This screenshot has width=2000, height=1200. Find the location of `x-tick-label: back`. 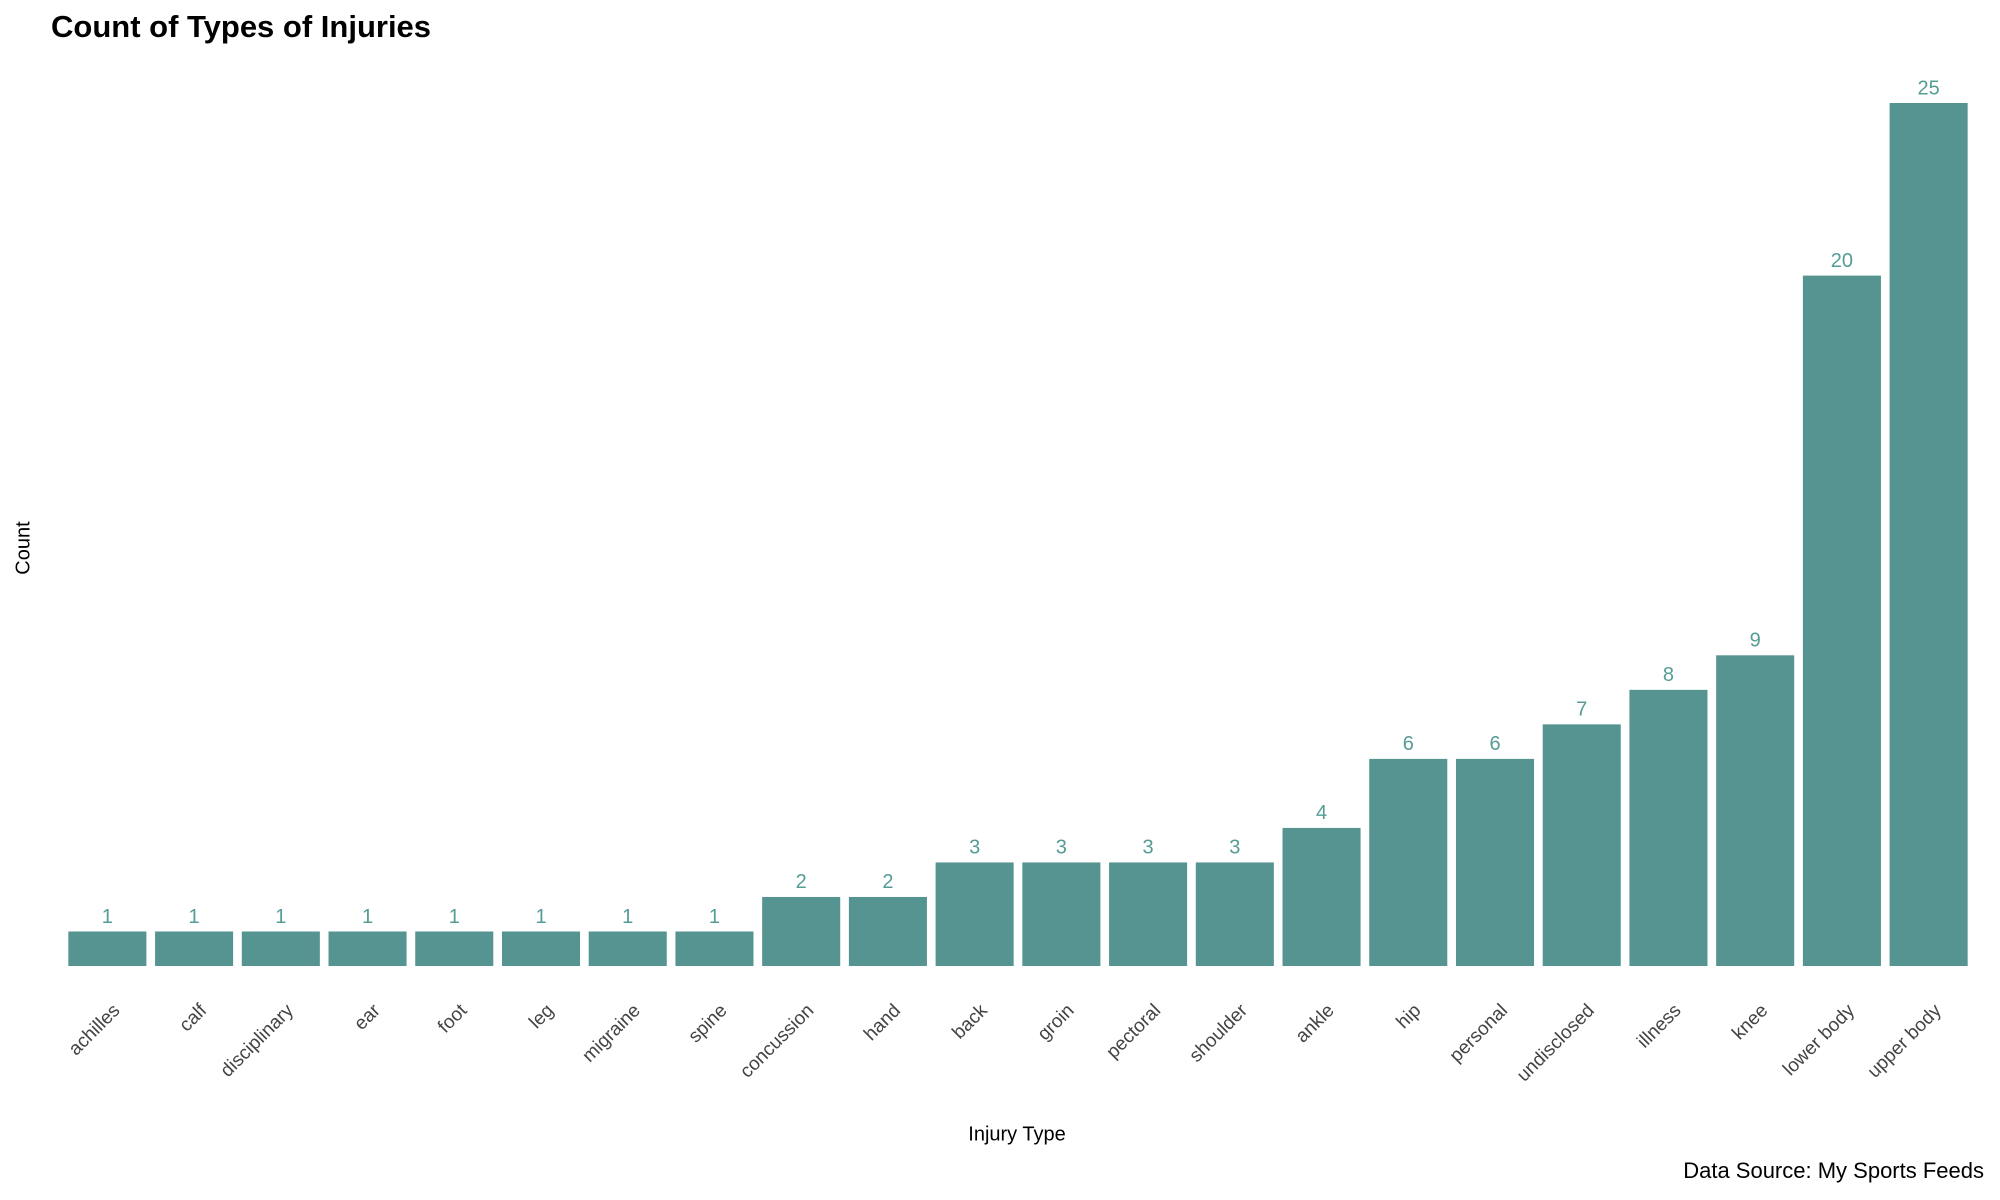

x-tick-label: back is located at coordinates (970, 1022).